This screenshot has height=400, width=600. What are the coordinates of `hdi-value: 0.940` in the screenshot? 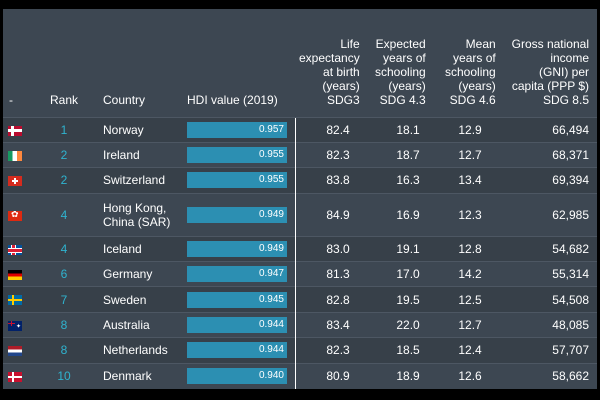 It's located at (271, 376).